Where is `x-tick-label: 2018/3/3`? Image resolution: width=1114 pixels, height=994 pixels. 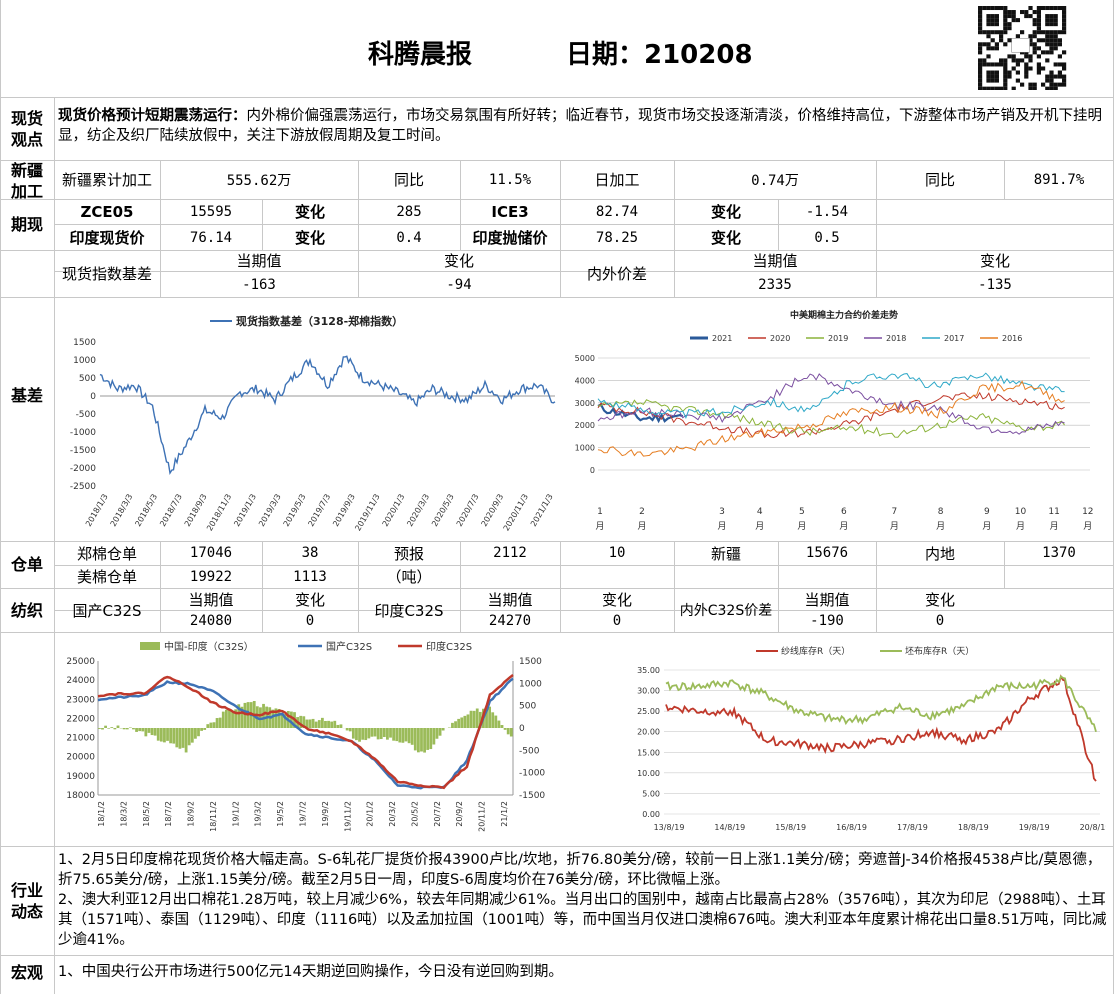 x-tick-label: 2018/3/3 is located at coordinates (122, 511).